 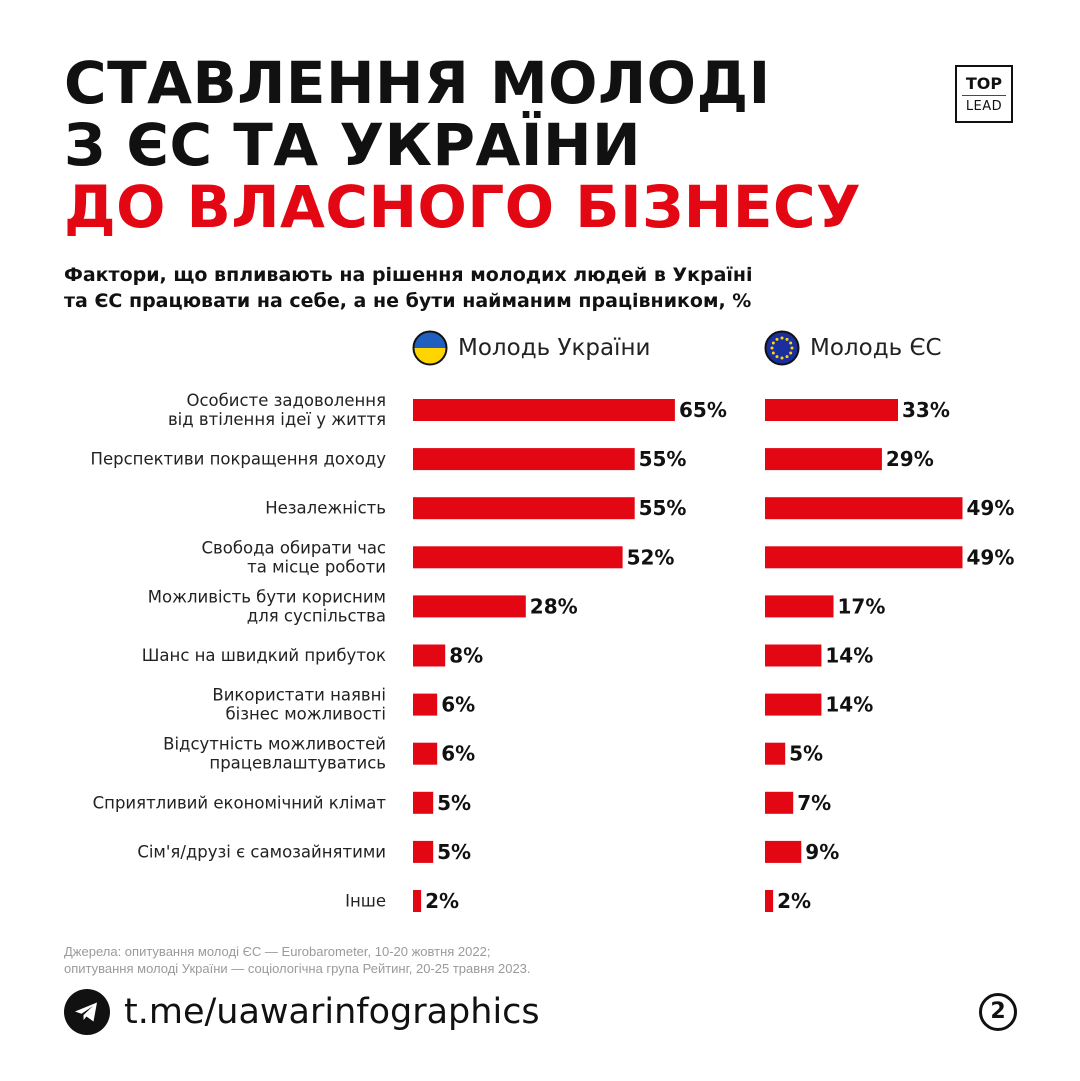 I want to click on category-label-line: та місце роботи, so click(x=316, y=566).